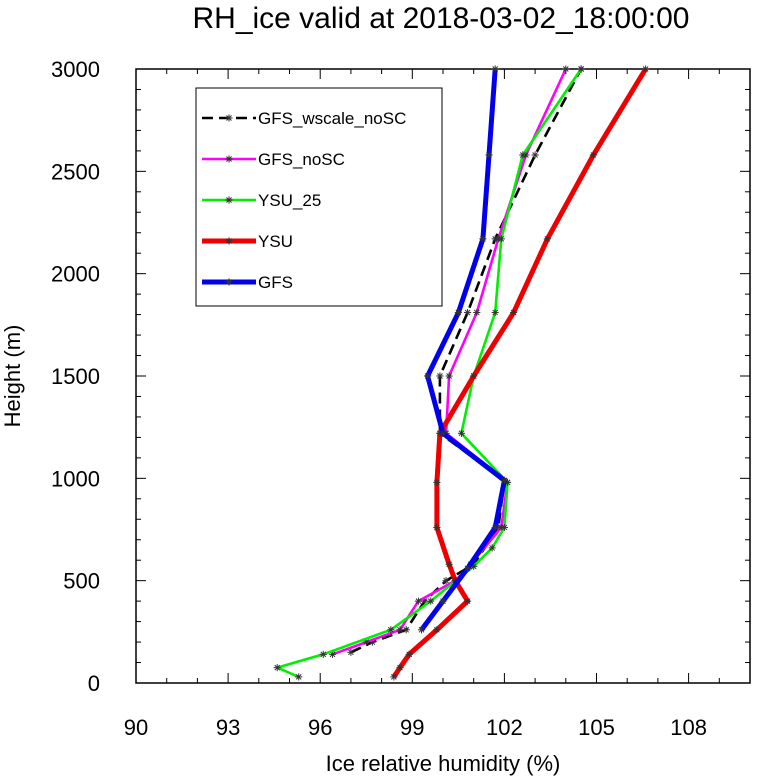 The image size is (767, 781). I want to click on x-axis-label: Ice relative humidity (%), so click(443, 763).